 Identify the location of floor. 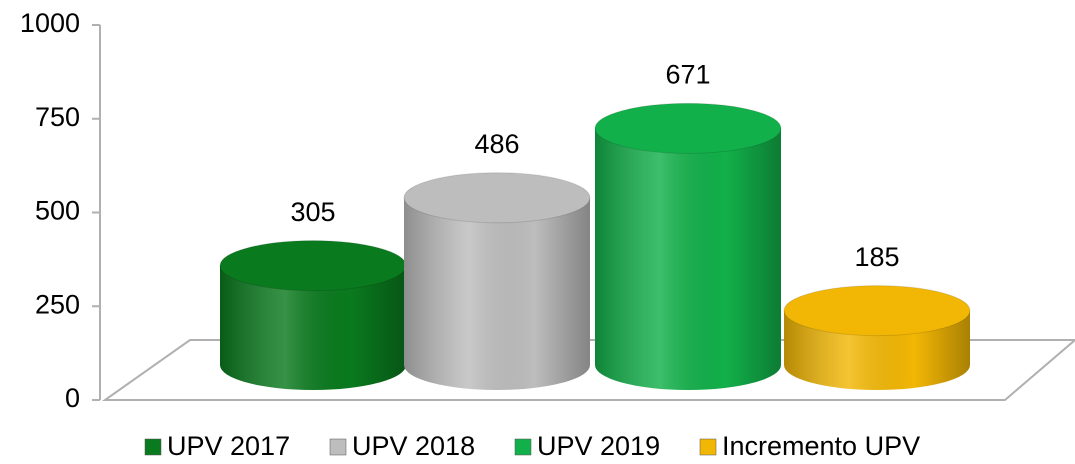
(588, 370).